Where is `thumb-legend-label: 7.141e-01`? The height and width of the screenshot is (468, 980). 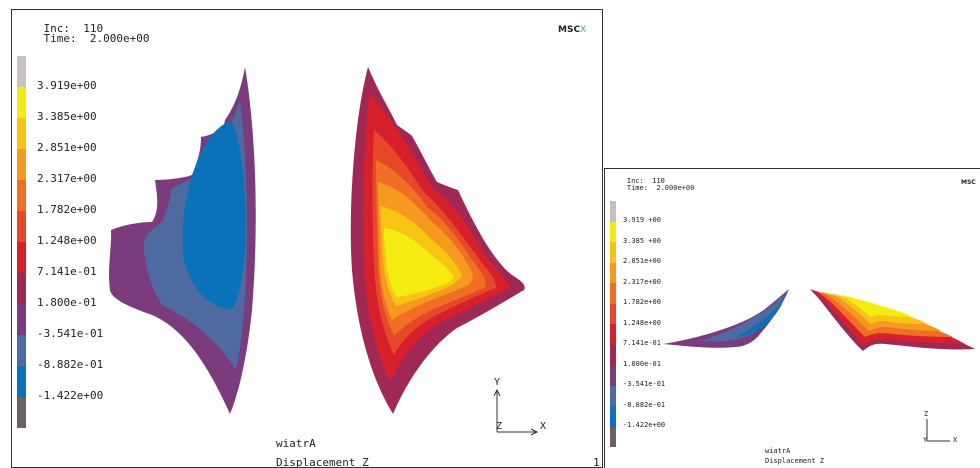 thumb-legend-label: 7.141e-01 is located at coordinates (642, 343).